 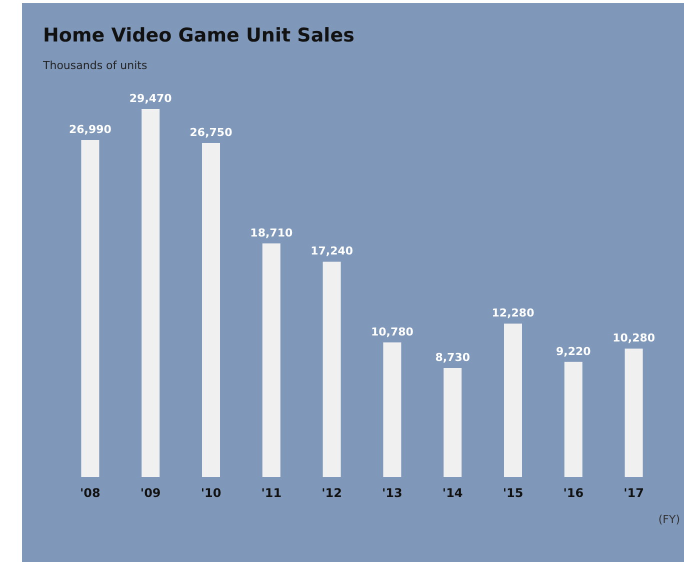 What do you see at coordinates (95, 65) in the screenshot?
I see `chart-subtitle: Thousands of units` at bounding box center [95, 65].